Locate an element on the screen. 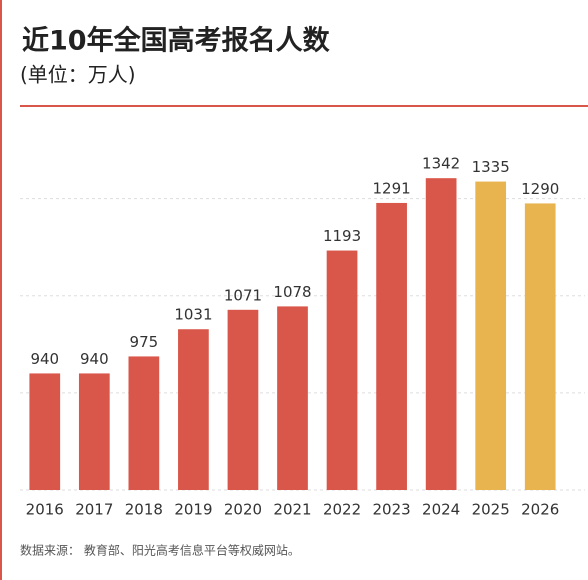  x-tick-label: 2025 is located at coordinates (491, 510).